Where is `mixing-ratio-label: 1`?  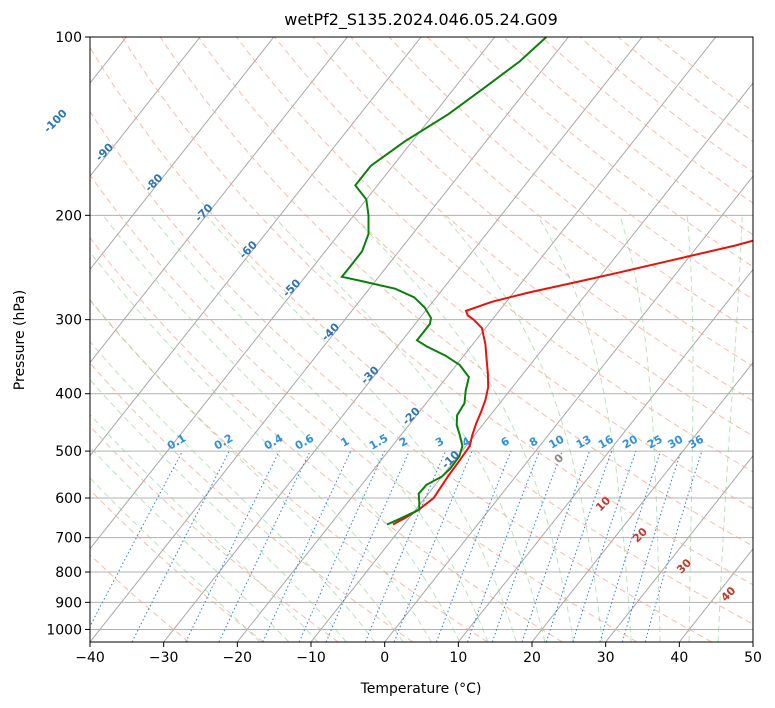
mixing-ratio-label: 1 is located at coordinates (344, 442).